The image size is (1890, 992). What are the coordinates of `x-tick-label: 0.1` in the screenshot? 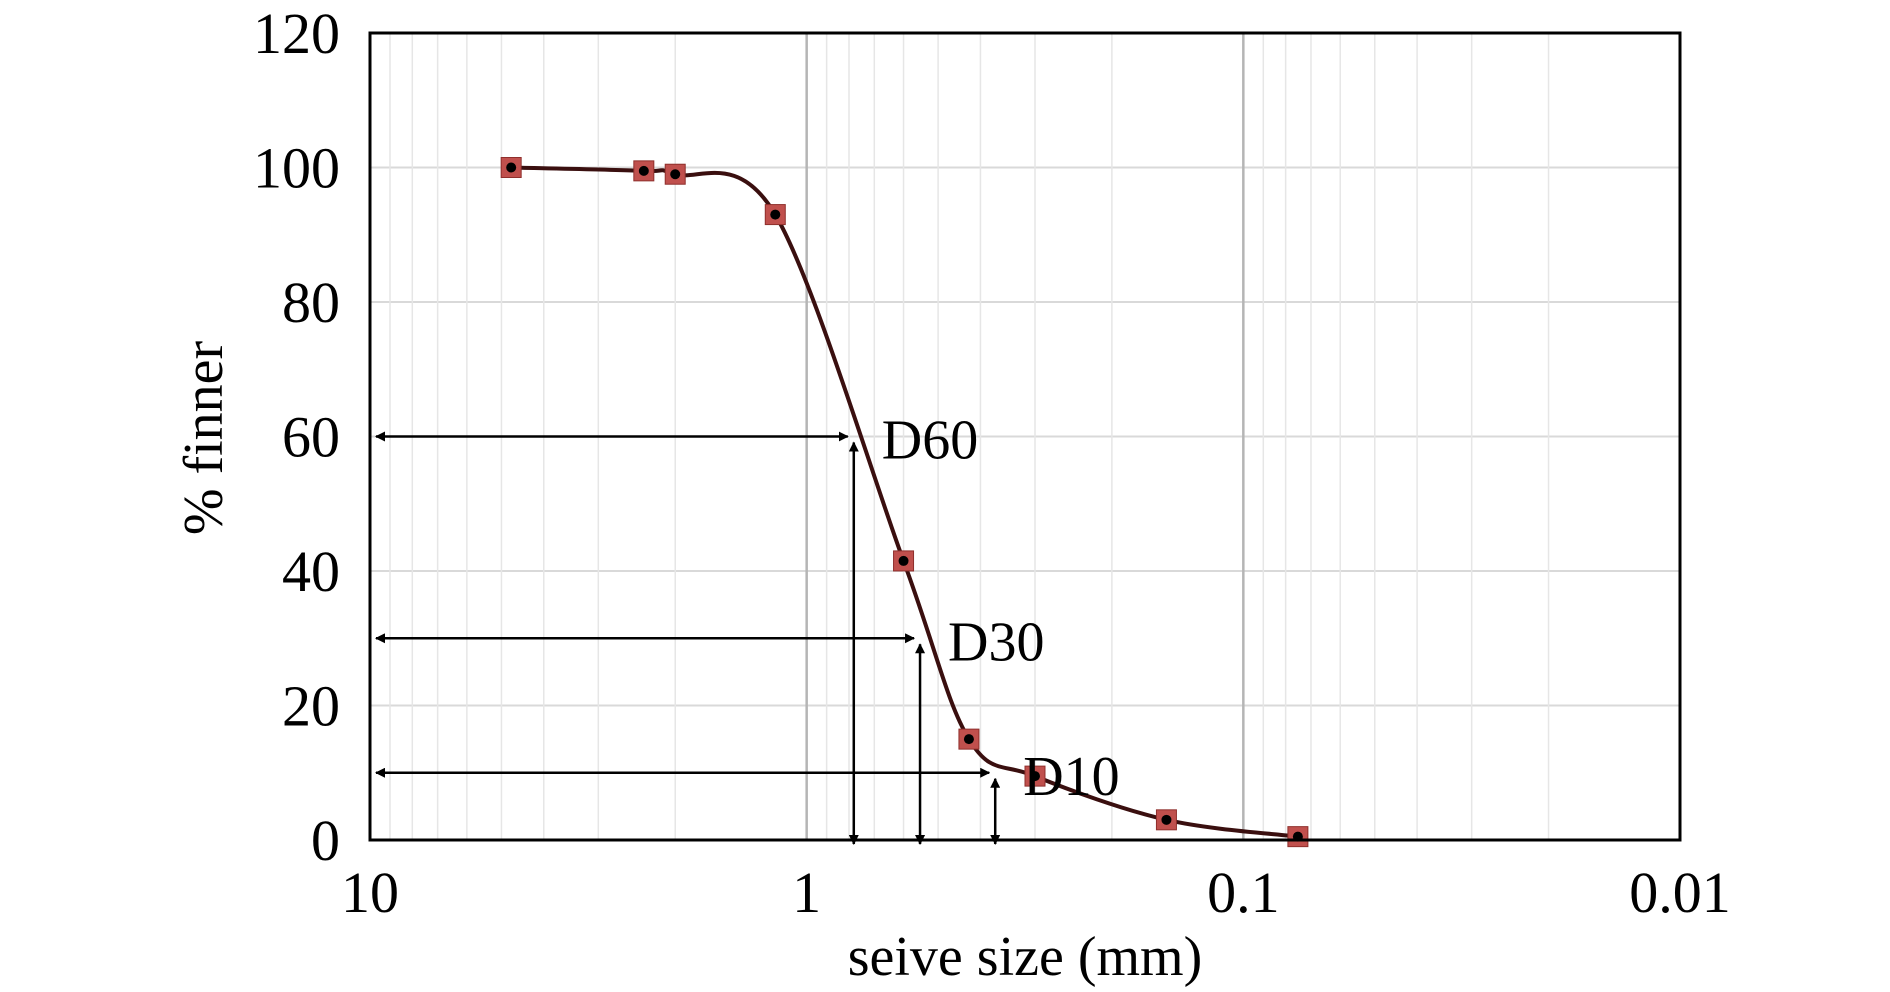 It's located at (1243, 892).